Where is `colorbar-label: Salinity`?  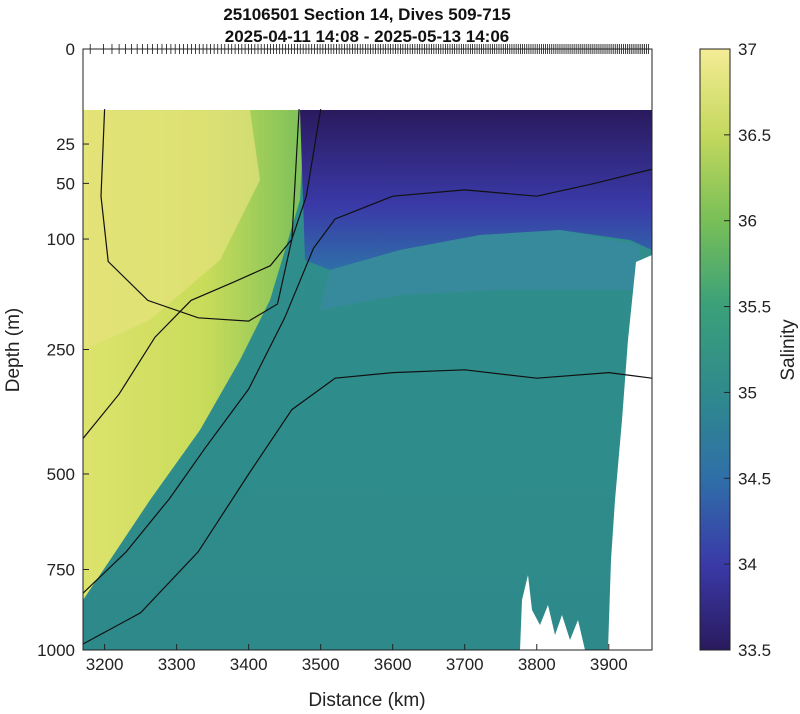
colorbar-label: Salinity is located at coordinates (788, 350).